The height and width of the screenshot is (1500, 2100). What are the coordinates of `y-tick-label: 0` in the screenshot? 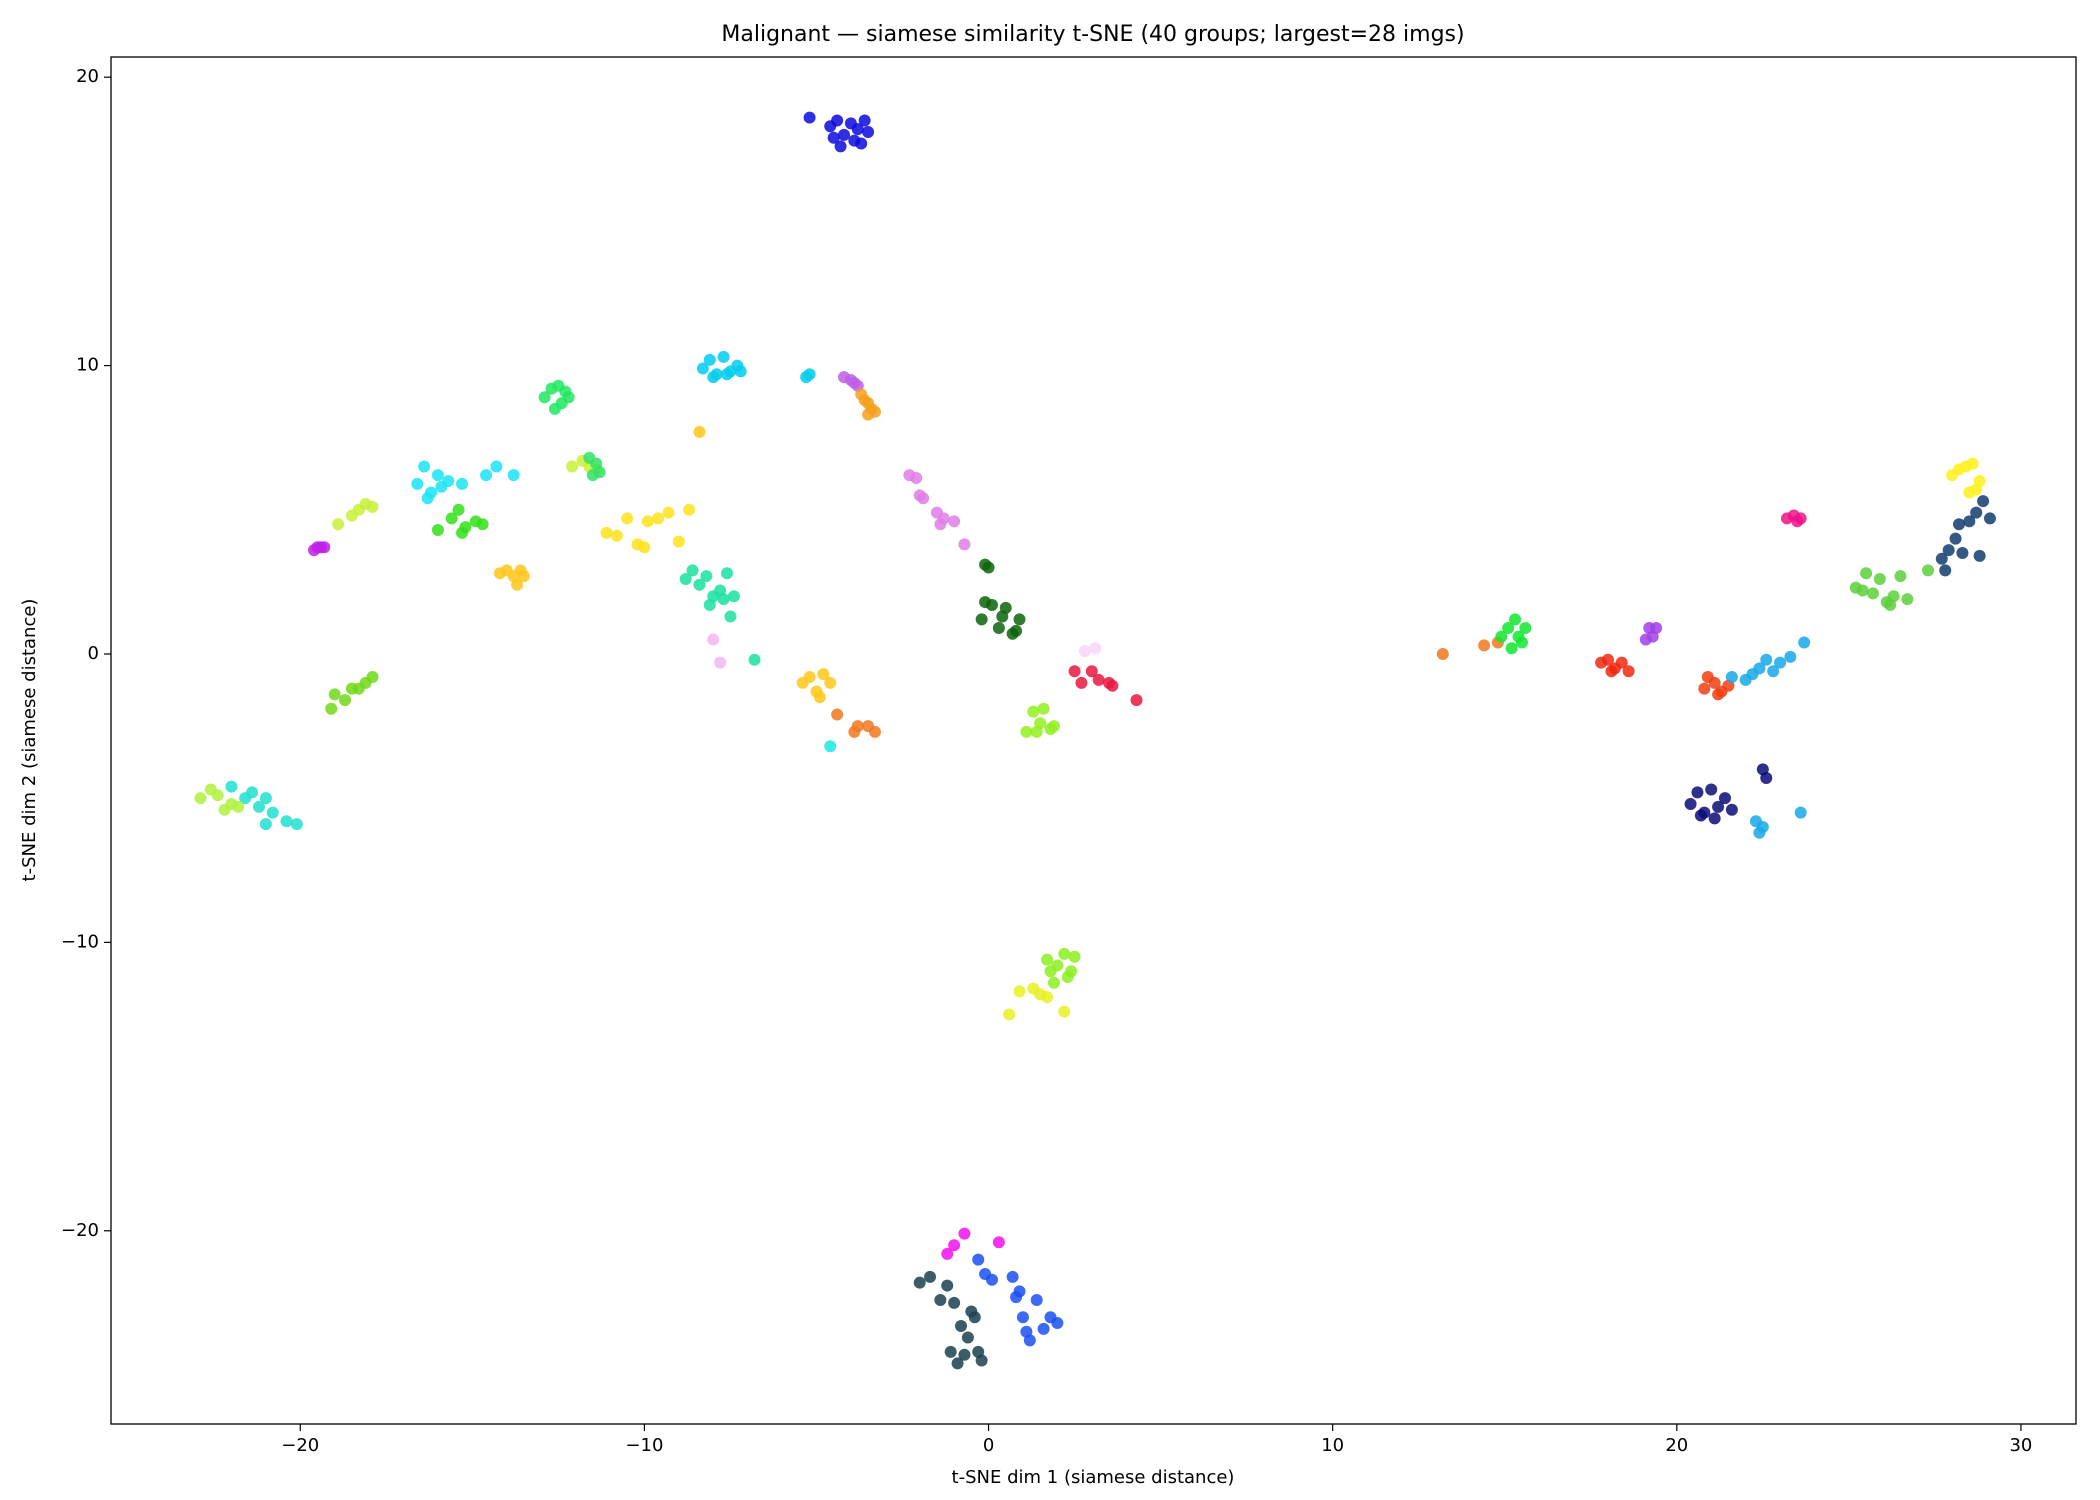 It's located at (93, 653).